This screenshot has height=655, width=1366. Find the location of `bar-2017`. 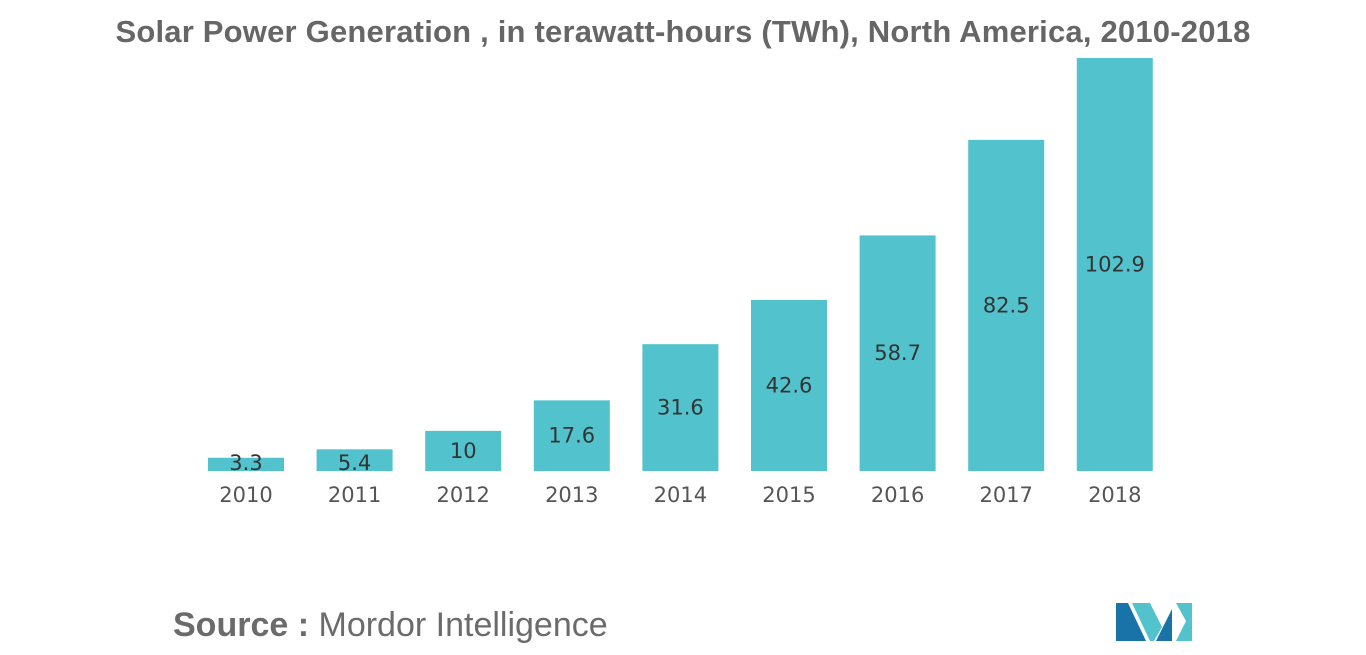

bar-2017 is located at coordinates (1006, 305).